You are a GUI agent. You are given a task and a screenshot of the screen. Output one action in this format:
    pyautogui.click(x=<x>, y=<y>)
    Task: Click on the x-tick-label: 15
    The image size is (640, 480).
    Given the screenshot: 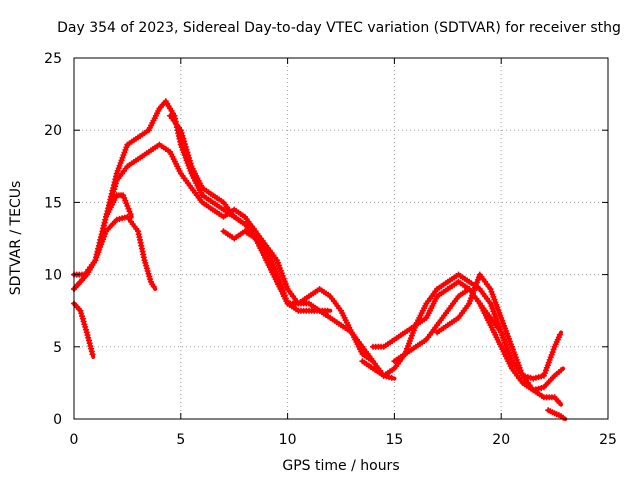 What is the action you would take?
    pyautogui.click(x=394, y=440)
    